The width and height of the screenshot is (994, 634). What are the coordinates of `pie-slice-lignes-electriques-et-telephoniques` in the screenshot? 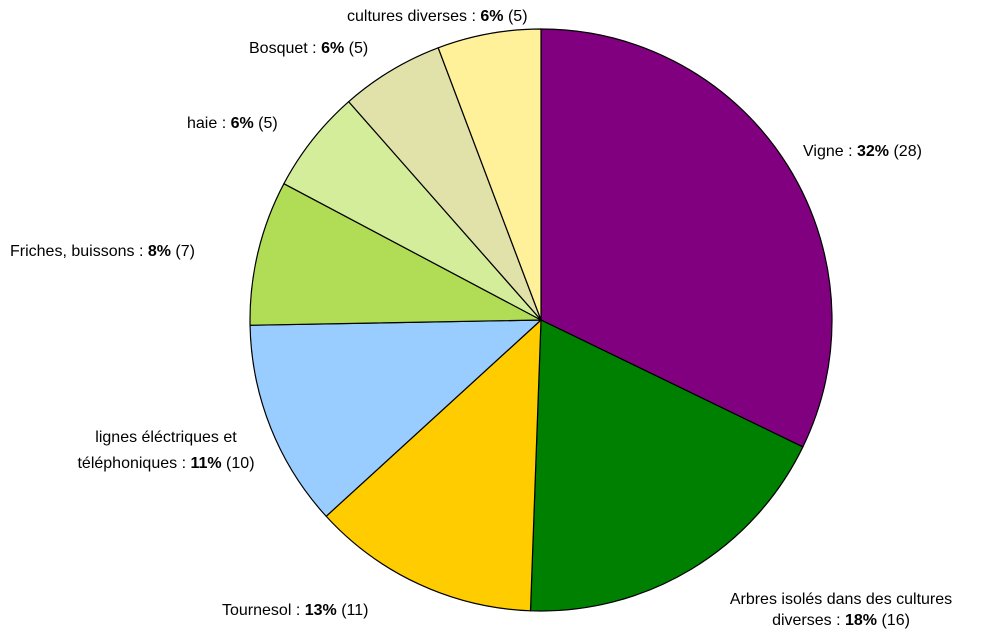 It's located at (395, 418).